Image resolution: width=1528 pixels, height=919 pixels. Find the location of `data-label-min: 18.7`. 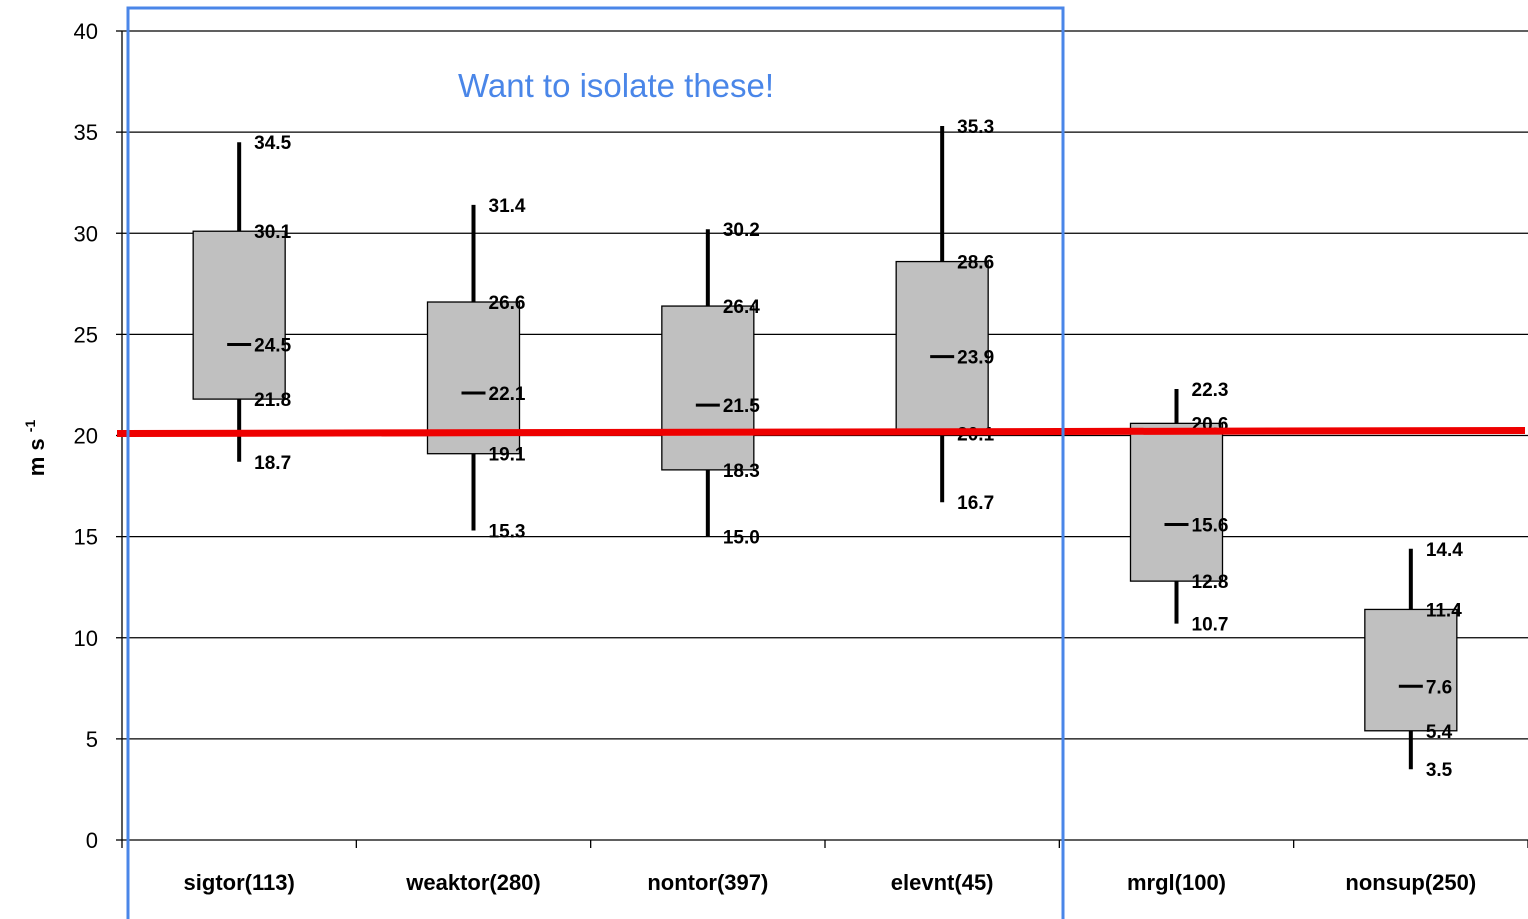

data-label-min: 18.7 is located at coordinates (272, 463).